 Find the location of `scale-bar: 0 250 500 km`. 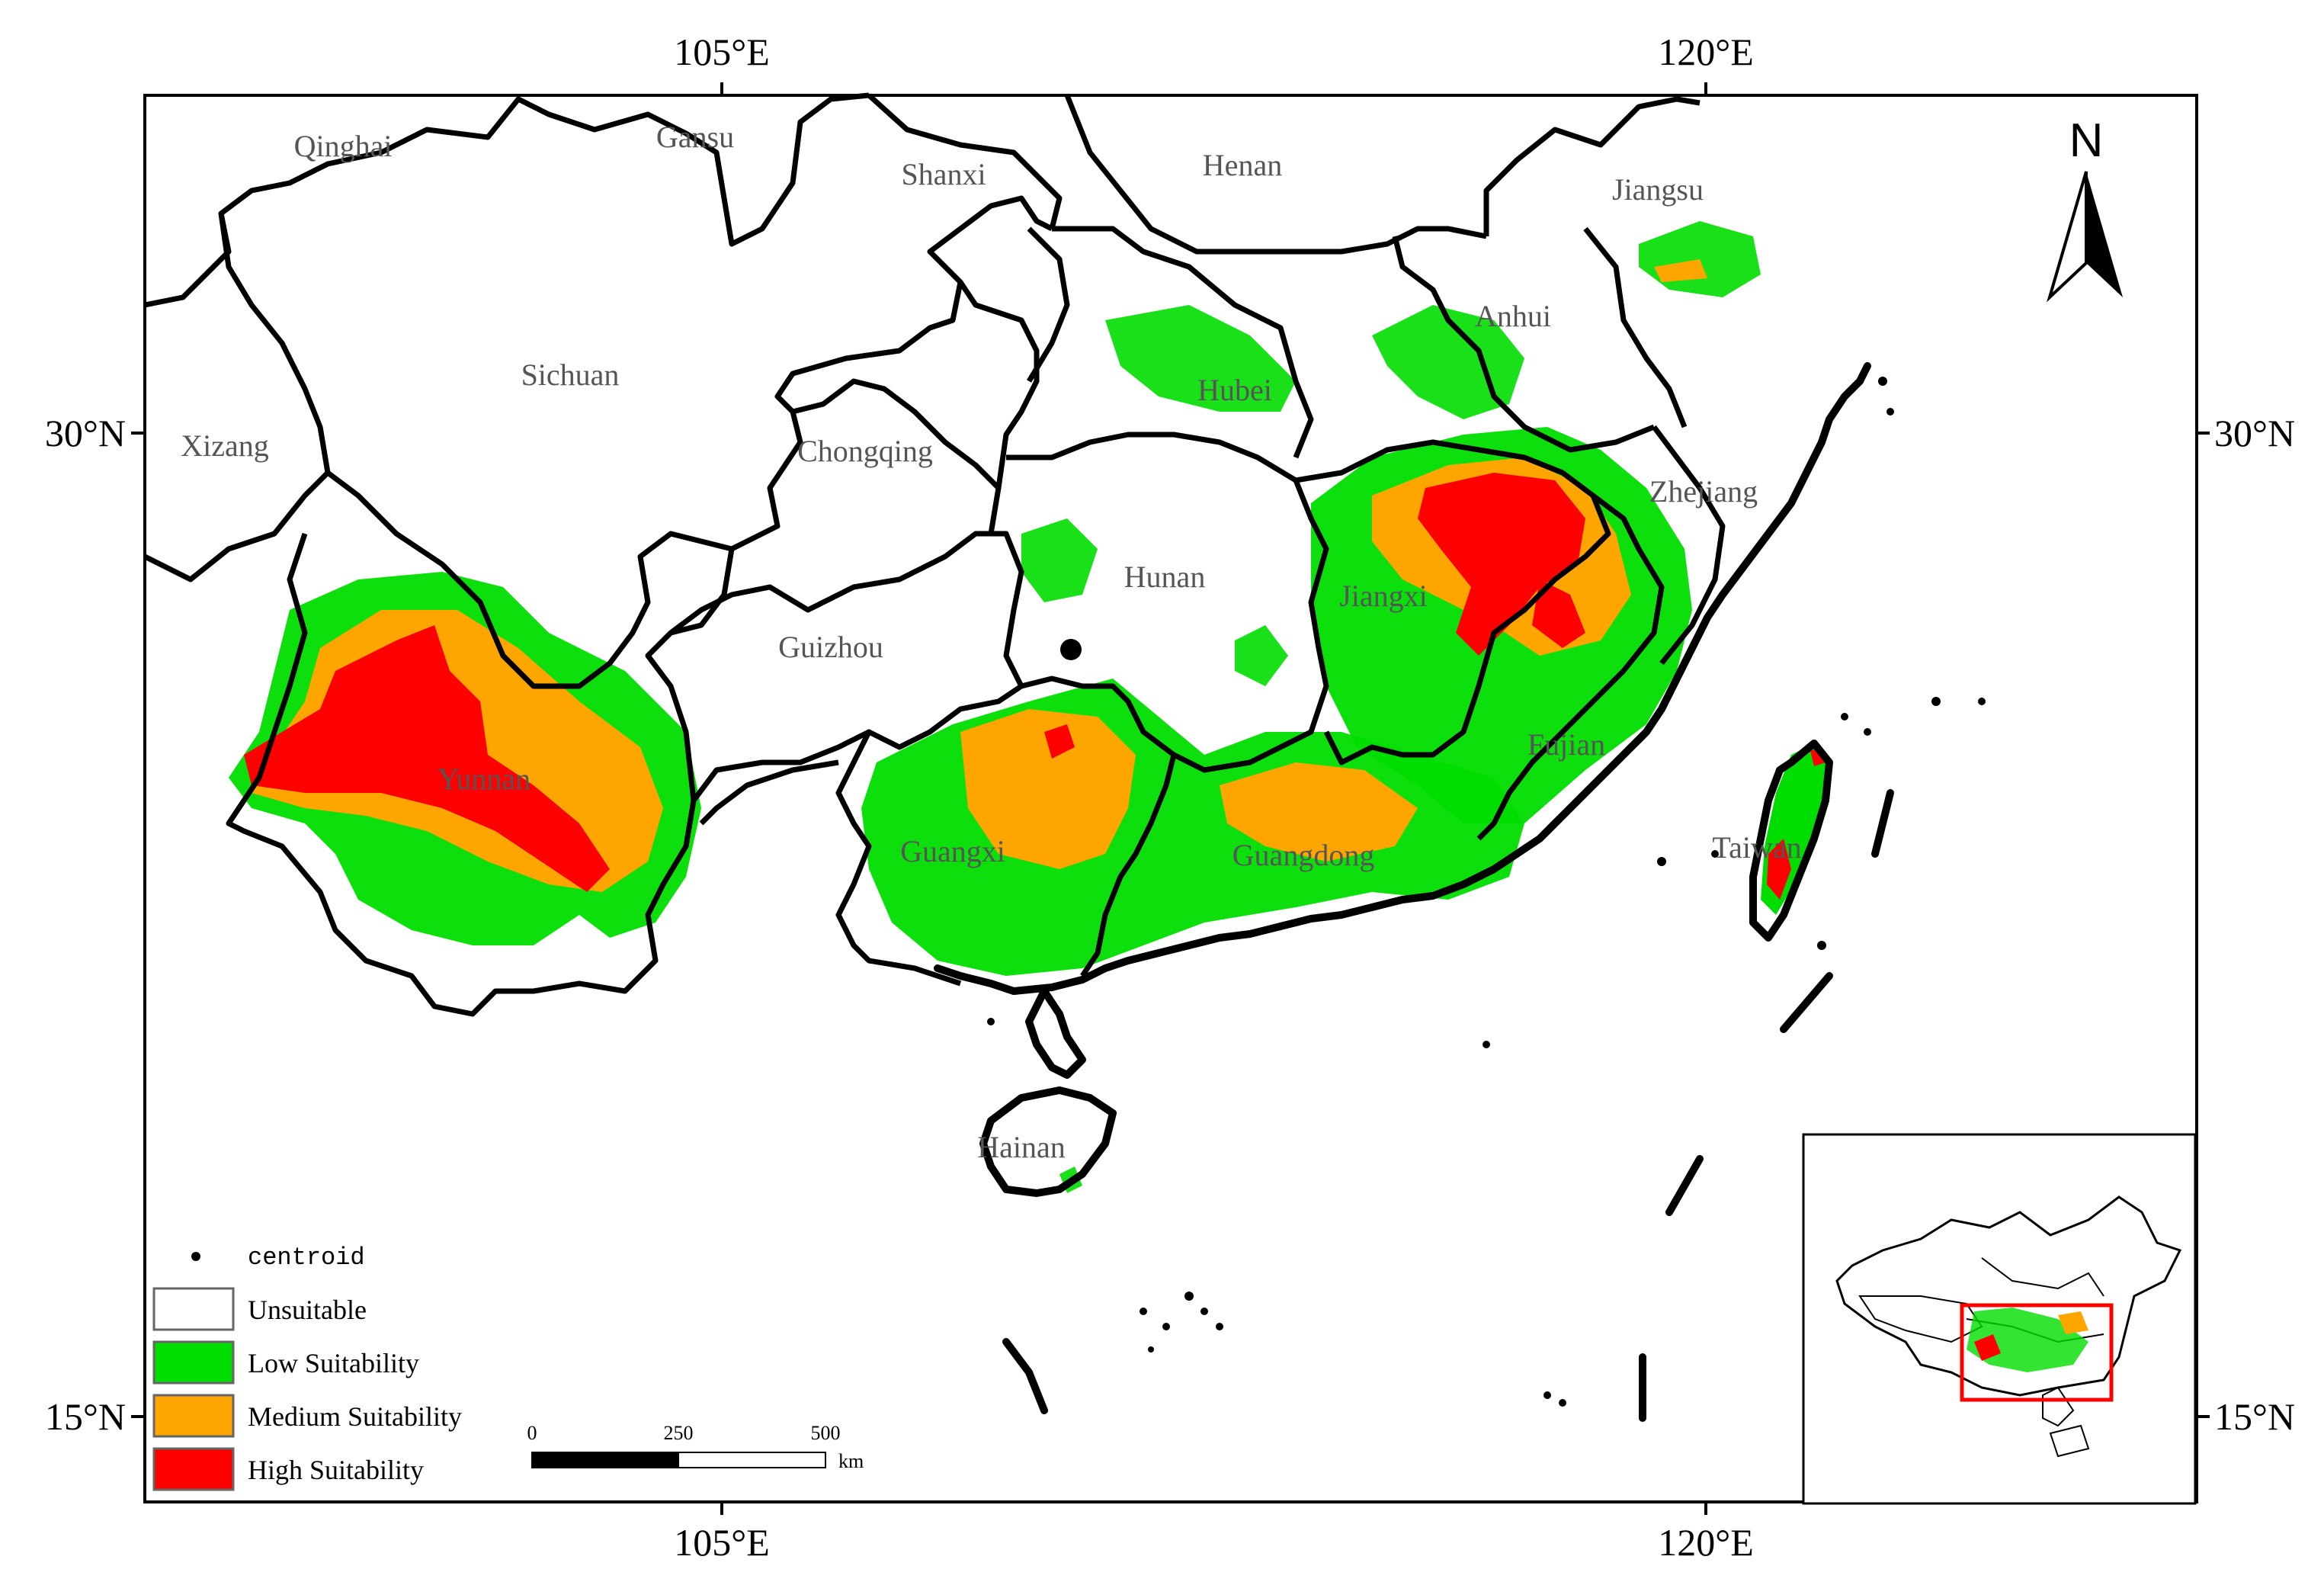

scale-bar: 0 250 500 km is located at coordinates (695, 1447).